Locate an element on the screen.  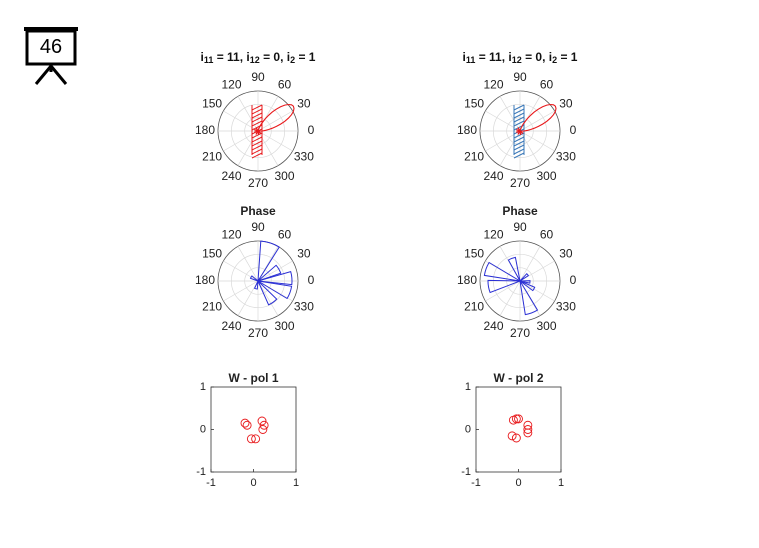
side-lobe is located at coordinates (521, 132).